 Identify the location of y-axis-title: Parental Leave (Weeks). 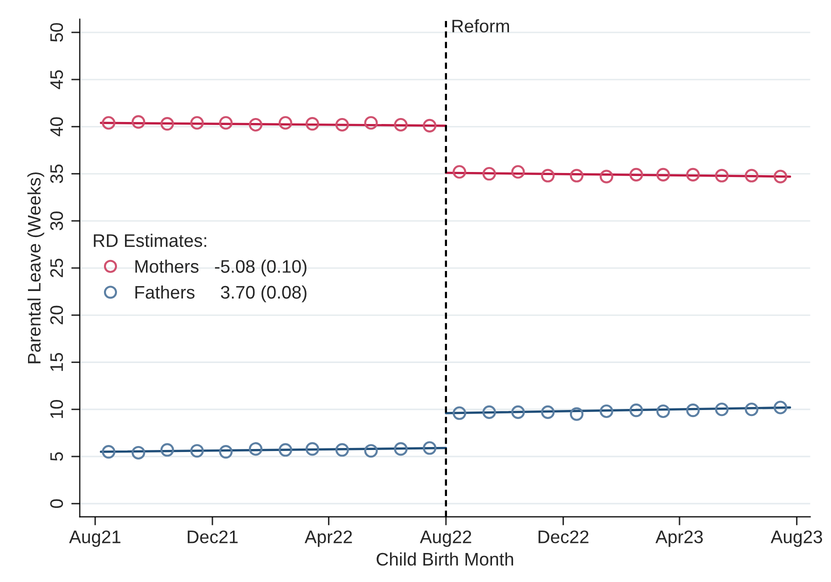
(35, 268).